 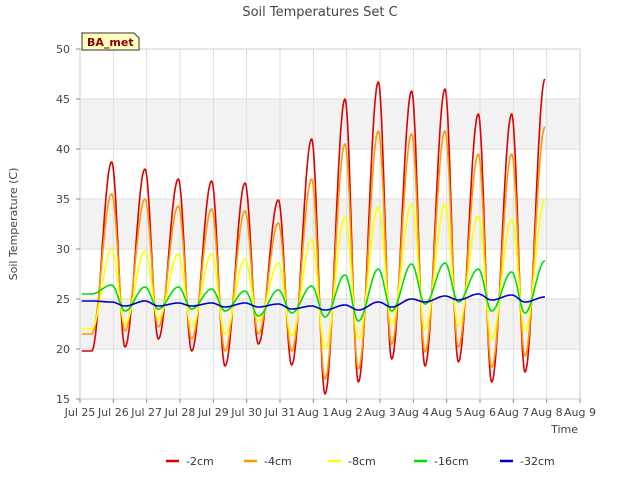 I want to click on site-badge-label: BA_met, so click(x=110, y=42).